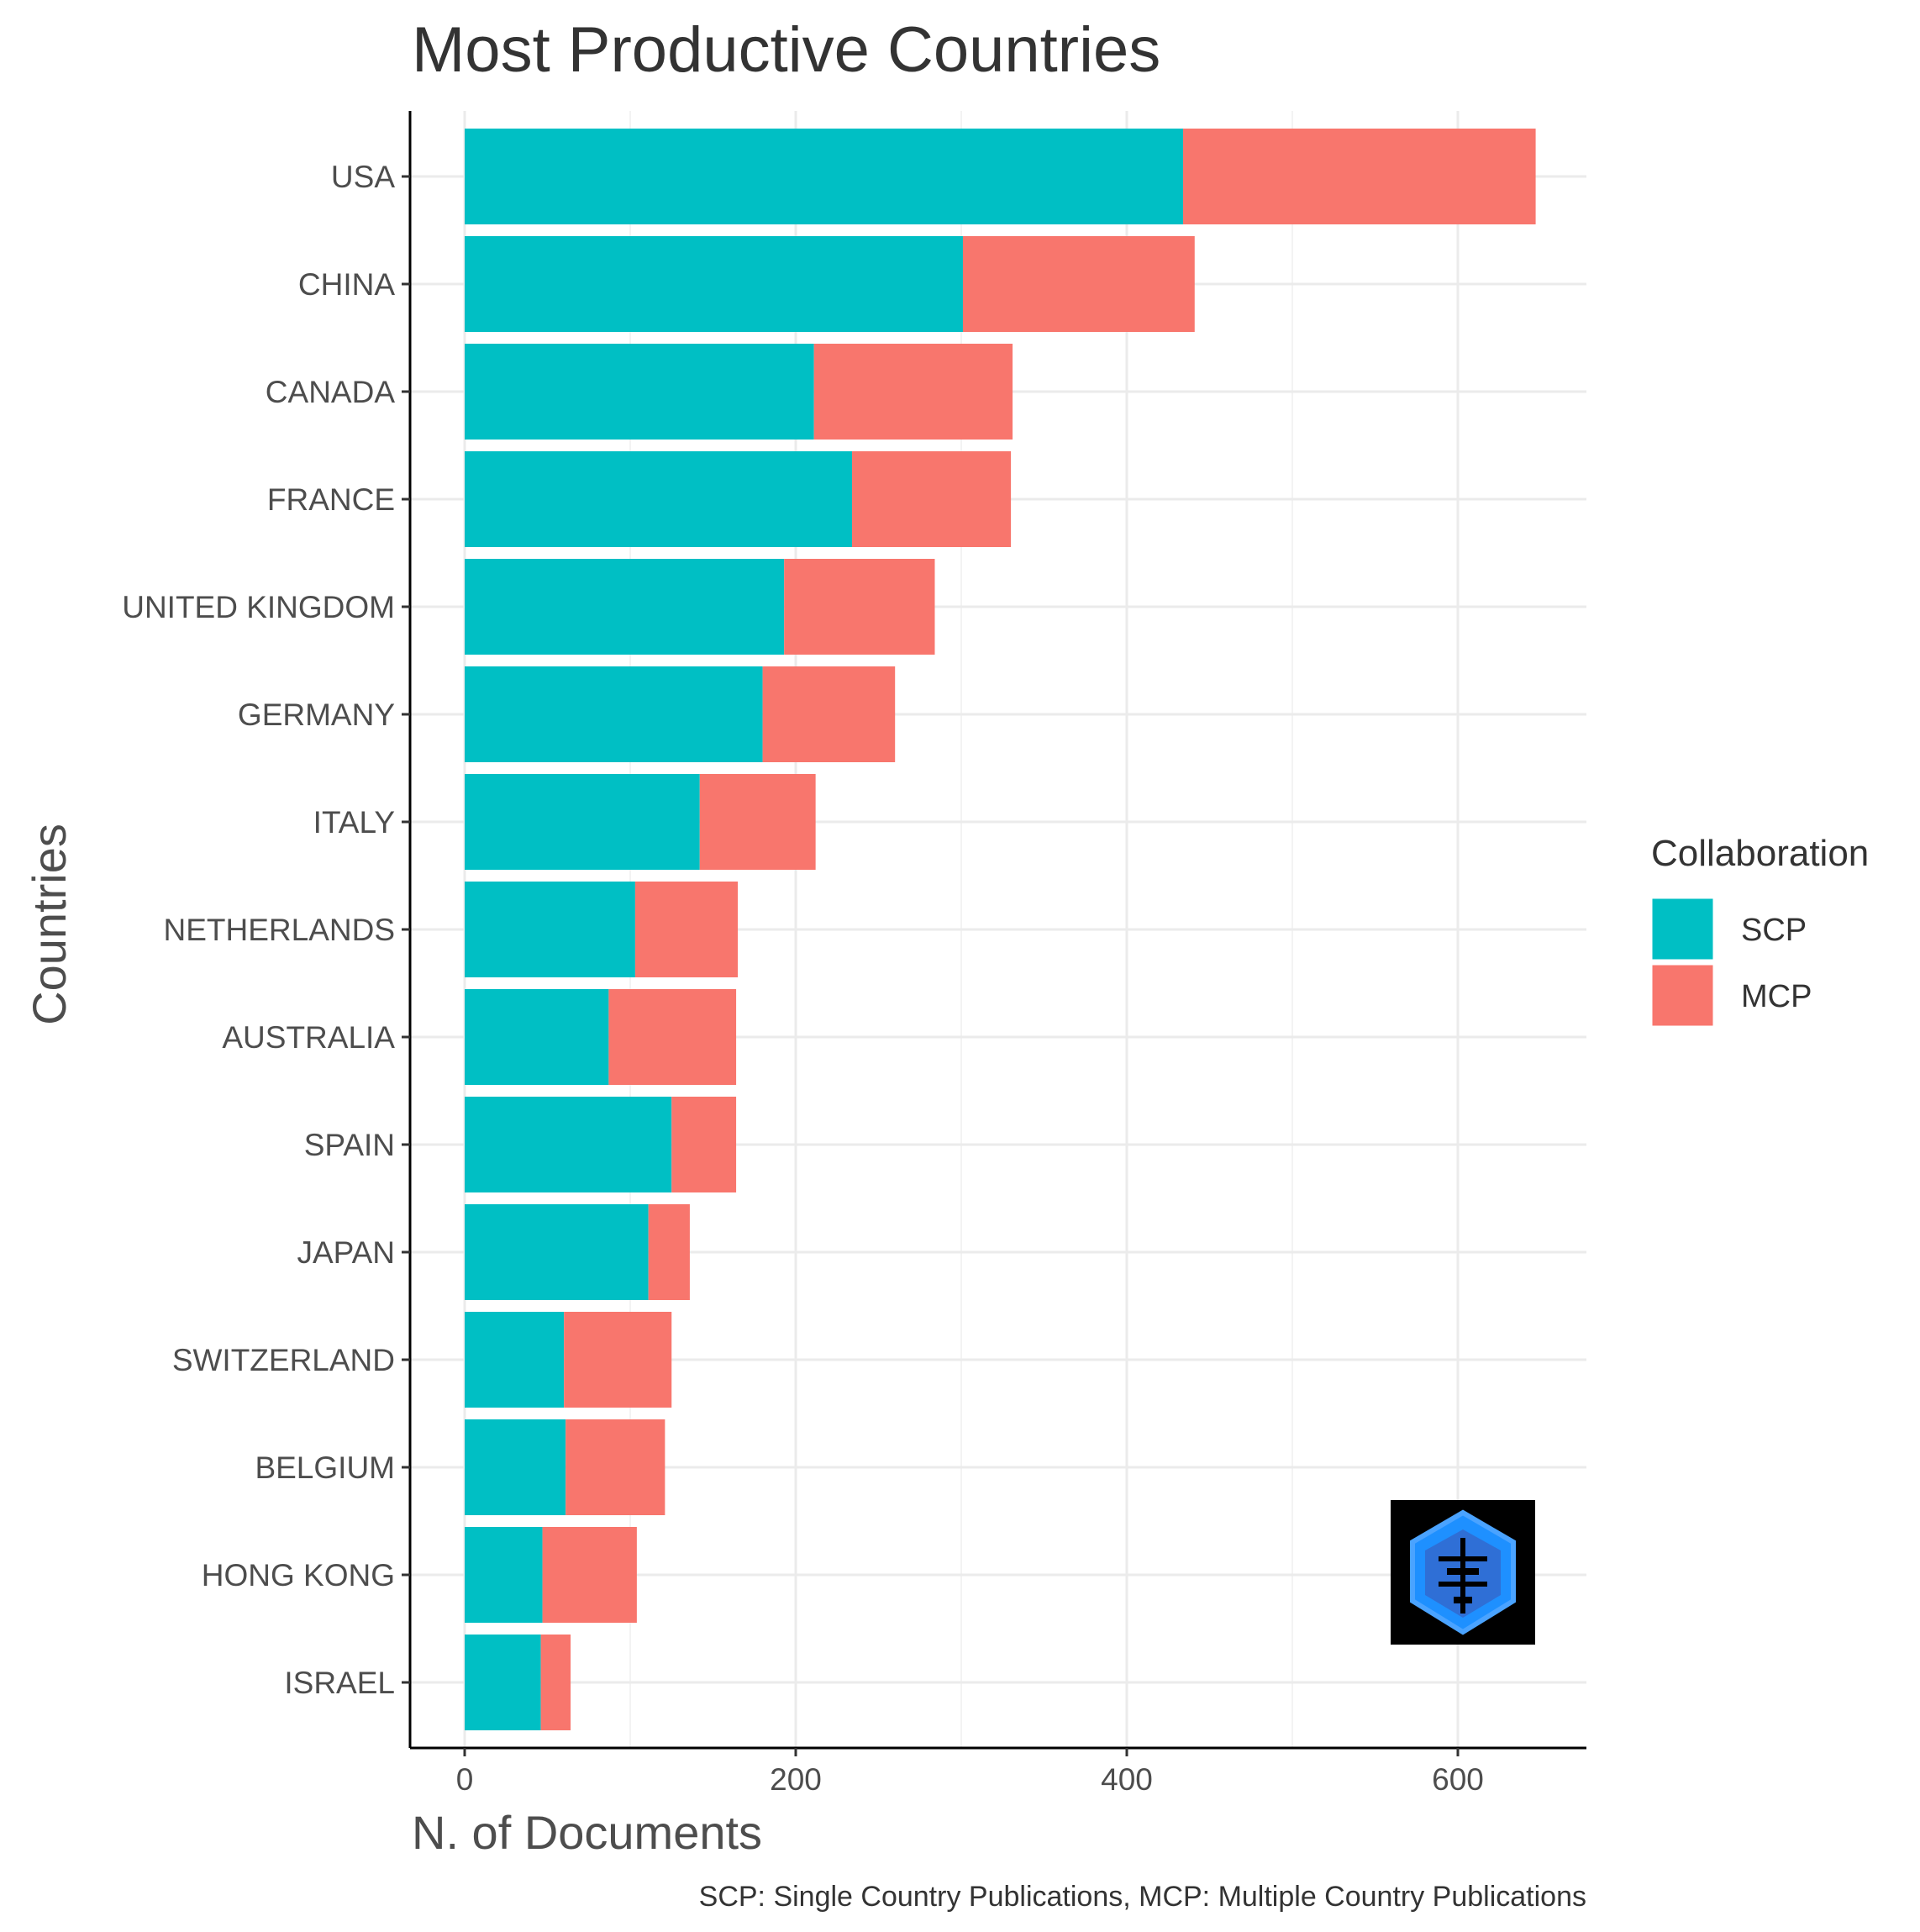  I want to click on x-tick-label: 0, so click(465, 1779).